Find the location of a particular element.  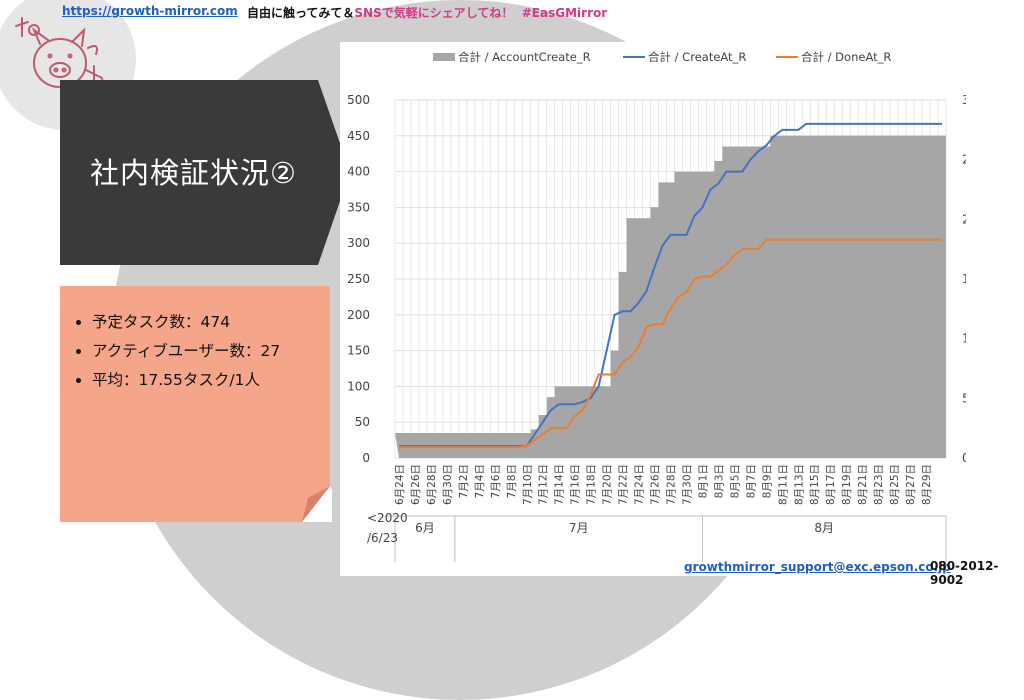

x-tick-label: 7月12日 is located at coordinates (544, 484).